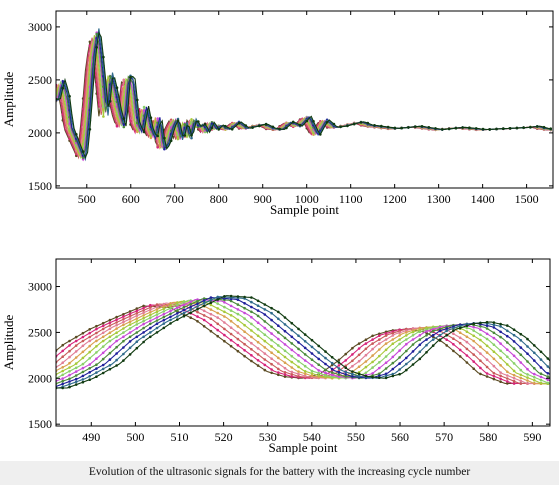 The image size is (559, 485). What do you see at coordinates (40, 378) in the screenshot?
I see `y-tick-label: 2000` at bounding box center [40, 378].